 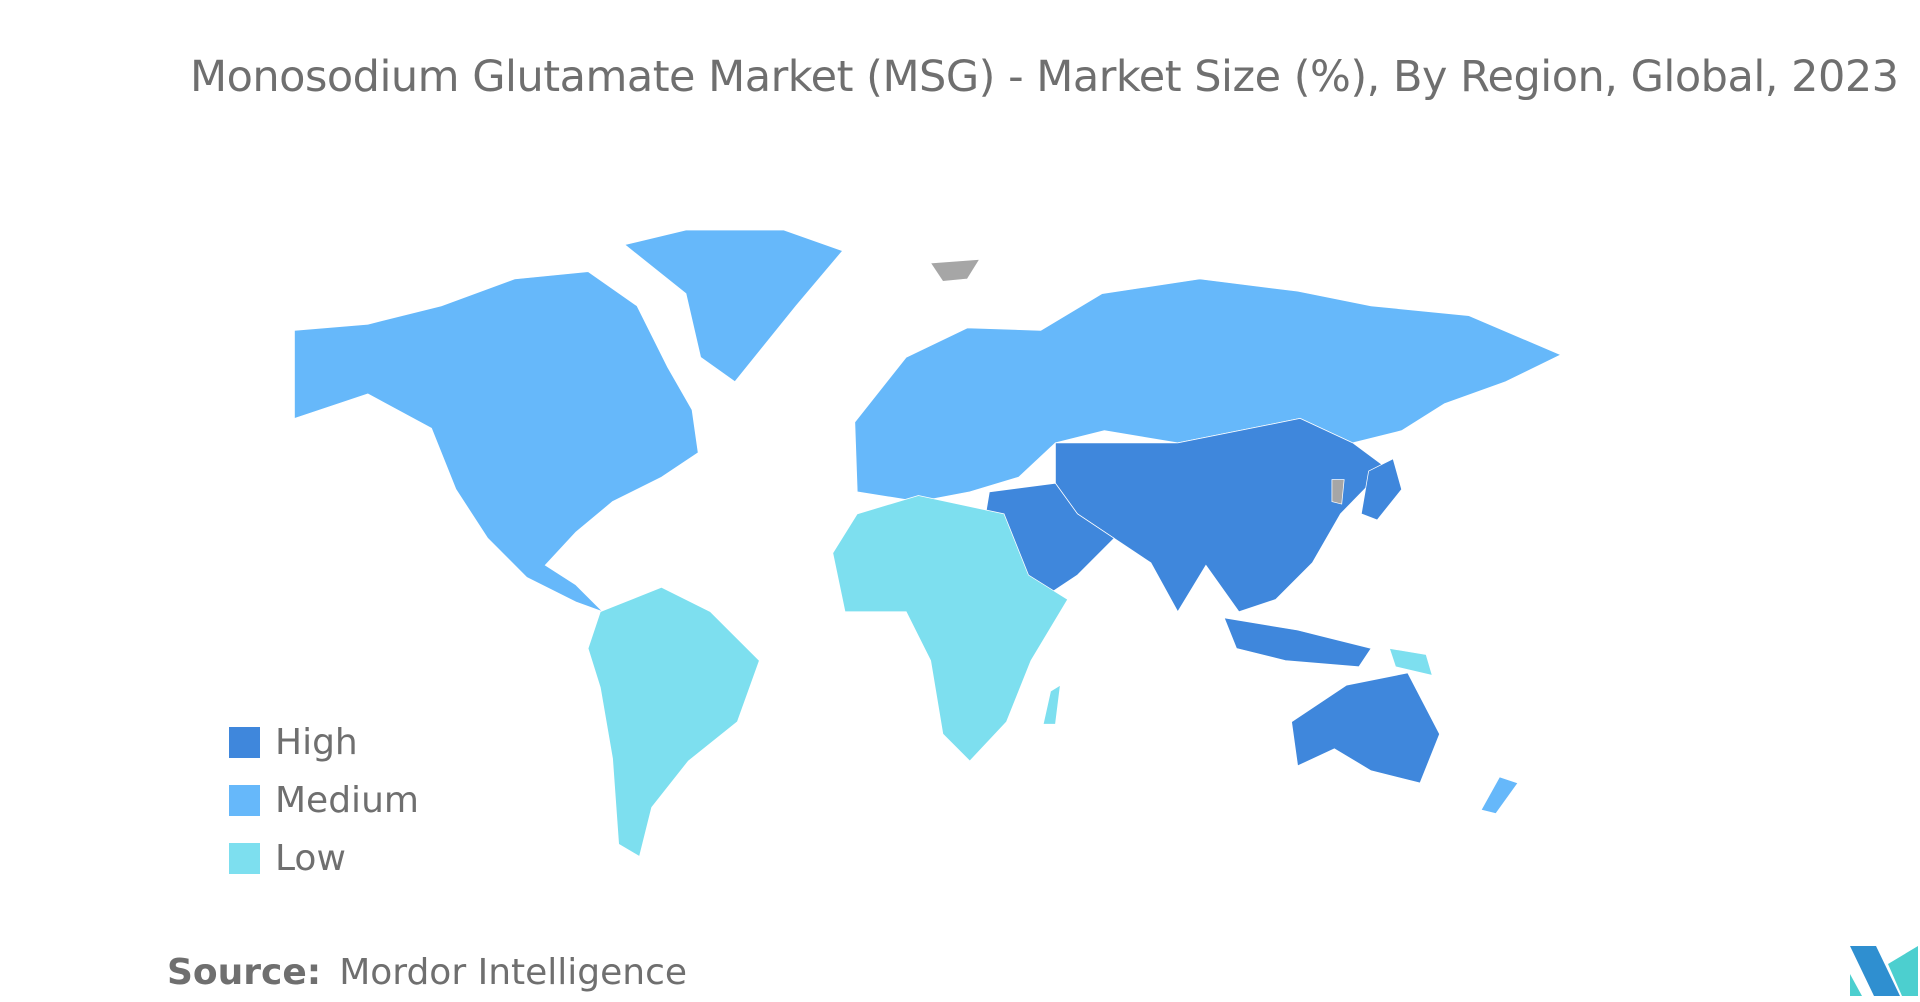 I want to click on region-south-america, so click(x=673, y=721).